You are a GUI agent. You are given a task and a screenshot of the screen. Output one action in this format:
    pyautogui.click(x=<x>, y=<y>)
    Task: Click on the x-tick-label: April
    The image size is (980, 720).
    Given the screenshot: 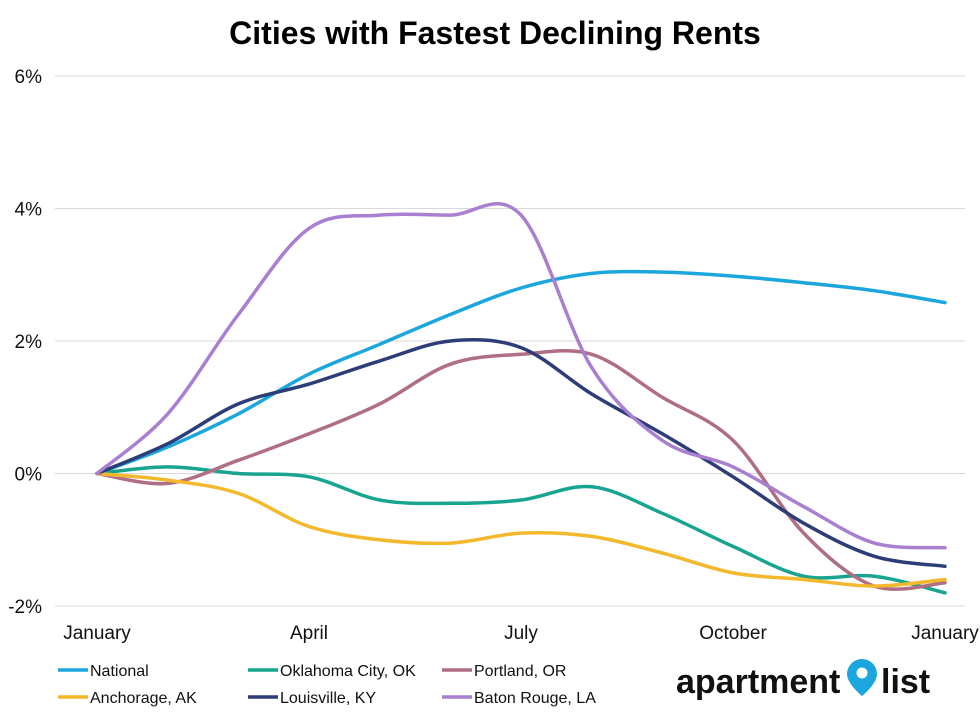 What is the action you would take?
    pyautogui.click(x=309, y=633)
    